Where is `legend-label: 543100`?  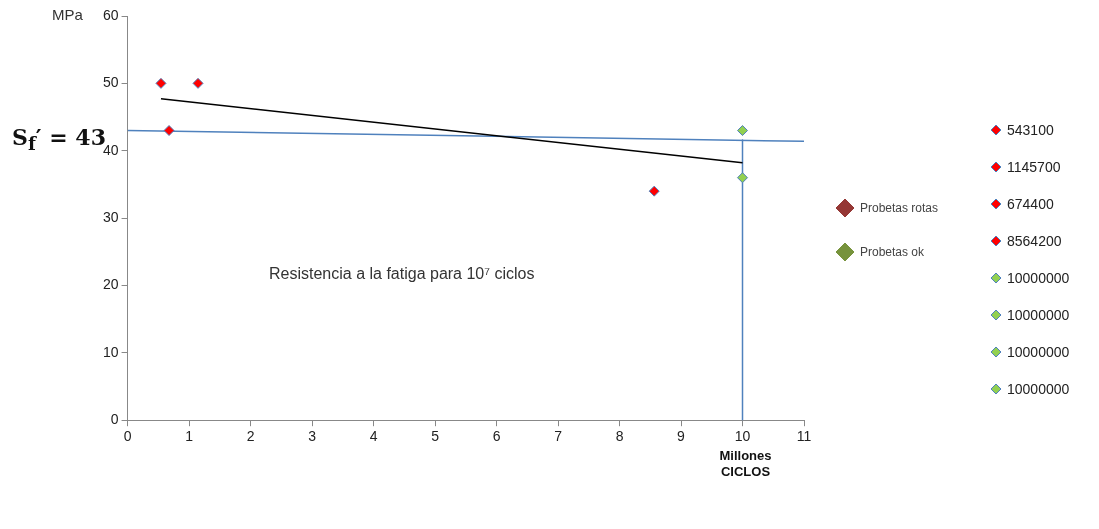
legend-label: 543100 is located at coordinates (1030, 130).